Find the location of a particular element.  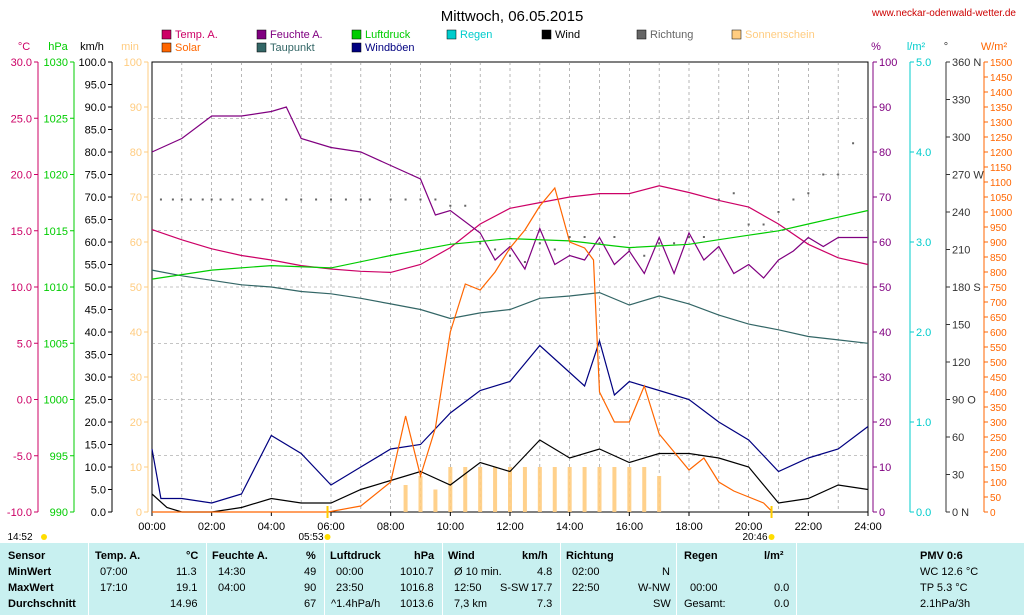

legend-label-2: Feuchte A. is located at coordinates (296, 35).